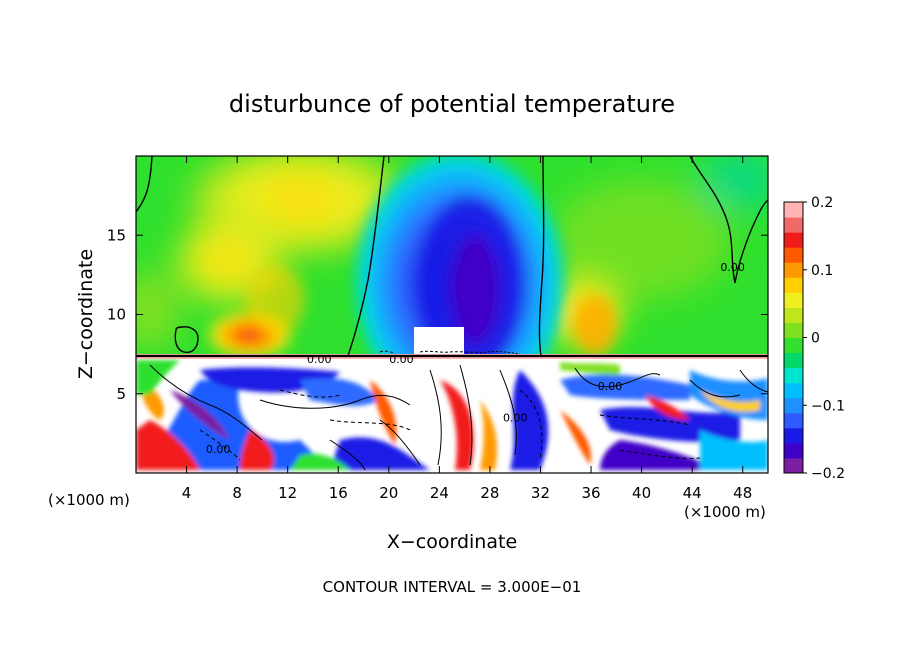 Image resolution: width=904 pixels, height=654 pixels. What do you see at coordinates (452, 104) in the screenshot?
I see `chart-title: disturbunce of potential temperature` at bounding box center [452, 104].